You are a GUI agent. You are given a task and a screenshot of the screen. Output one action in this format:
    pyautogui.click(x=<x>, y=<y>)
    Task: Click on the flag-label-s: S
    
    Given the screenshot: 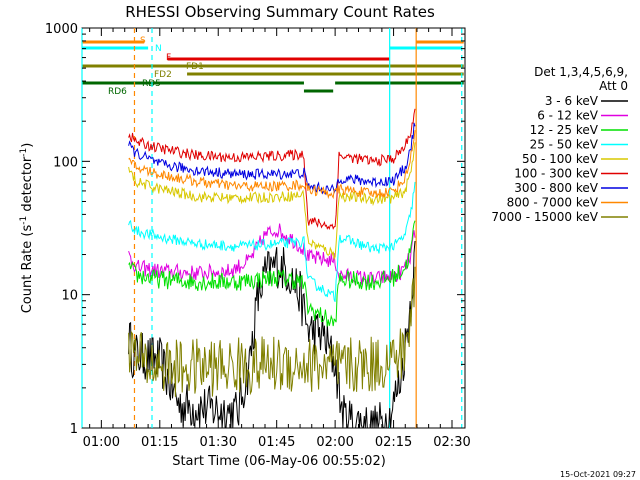 What is the action you would take?
    pyautogui.click(x=143, y=41)
    